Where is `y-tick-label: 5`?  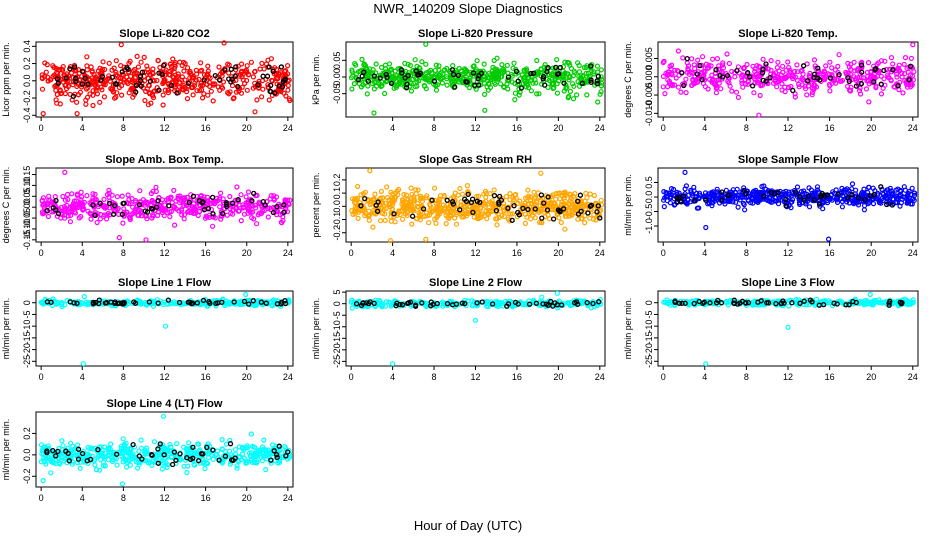 y-tick-label: 5 is located at coordinates (337, 292).